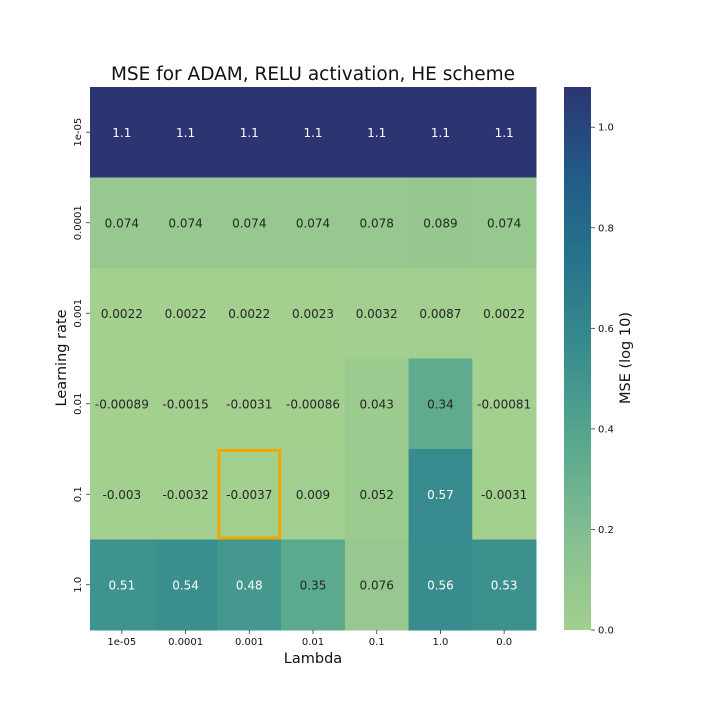  I want to click on y-tick-label: 0.0001, so click(78, 222).